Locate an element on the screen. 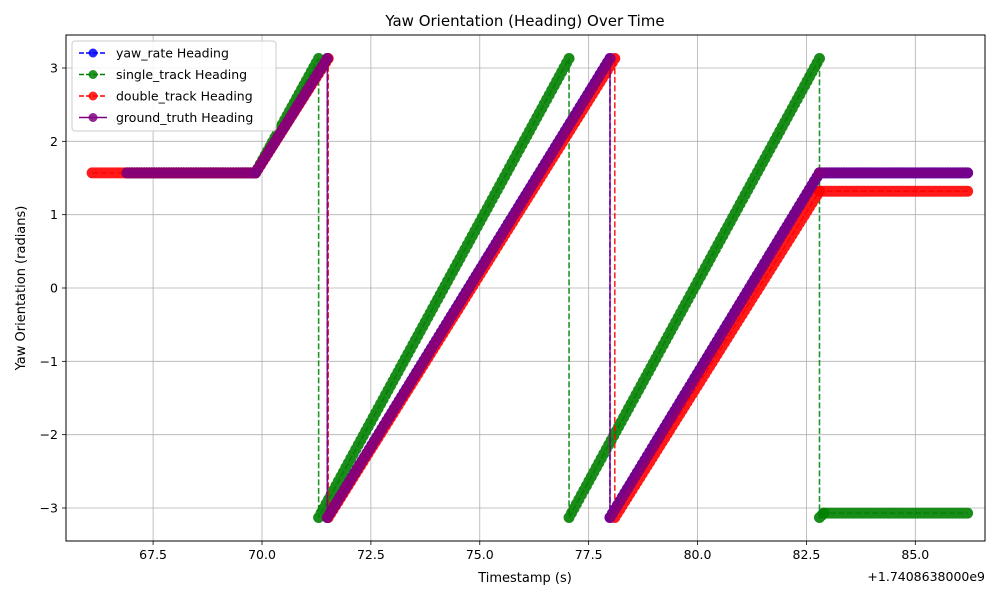  x-tick-label: 67.5 is located at coordinates (153, 554).